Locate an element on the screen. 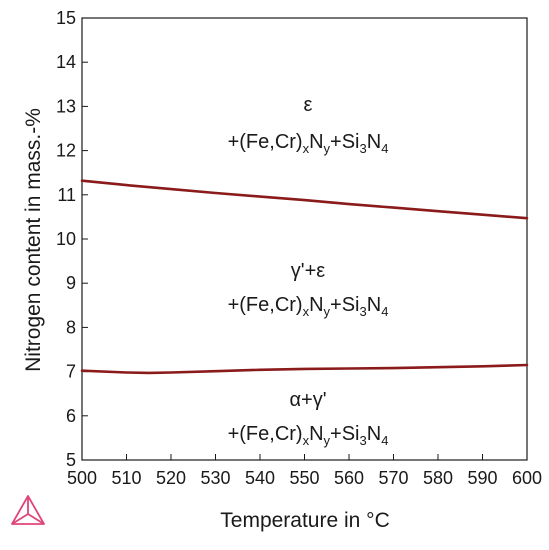  x-tick-label: 520 is located at coordinates (171, 478).